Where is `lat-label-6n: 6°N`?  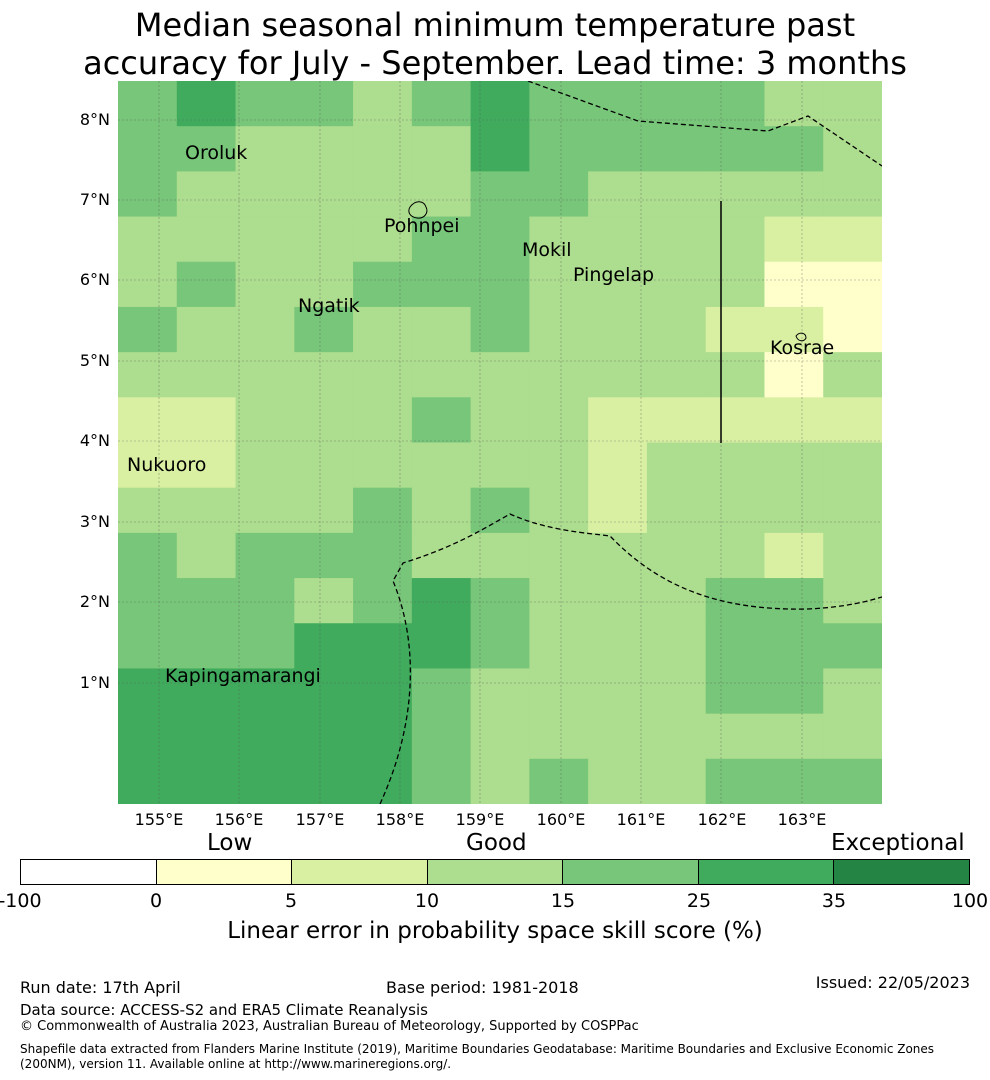
lat-label-6n: 6°N is located at coordinates (94, 279).